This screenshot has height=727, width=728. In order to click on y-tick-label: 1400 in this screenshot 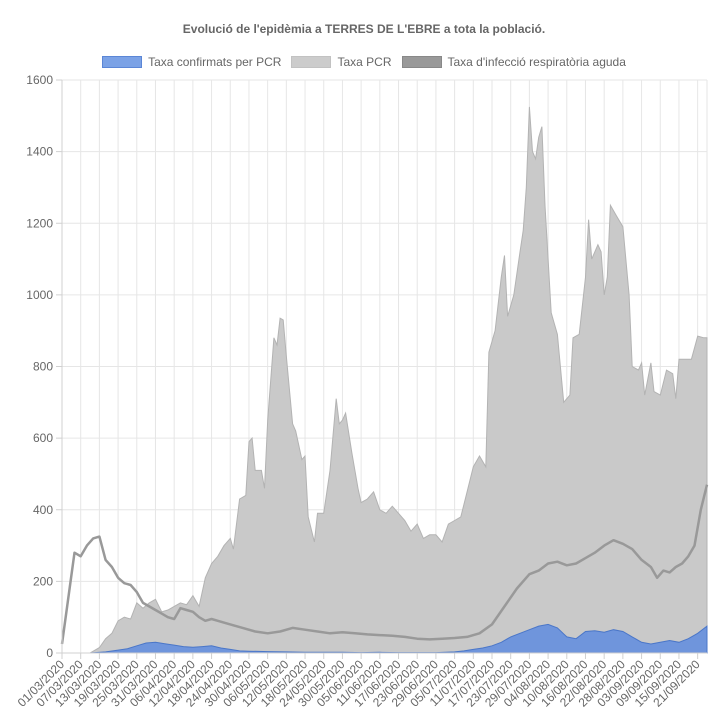, I will do `click(39, 152)`.